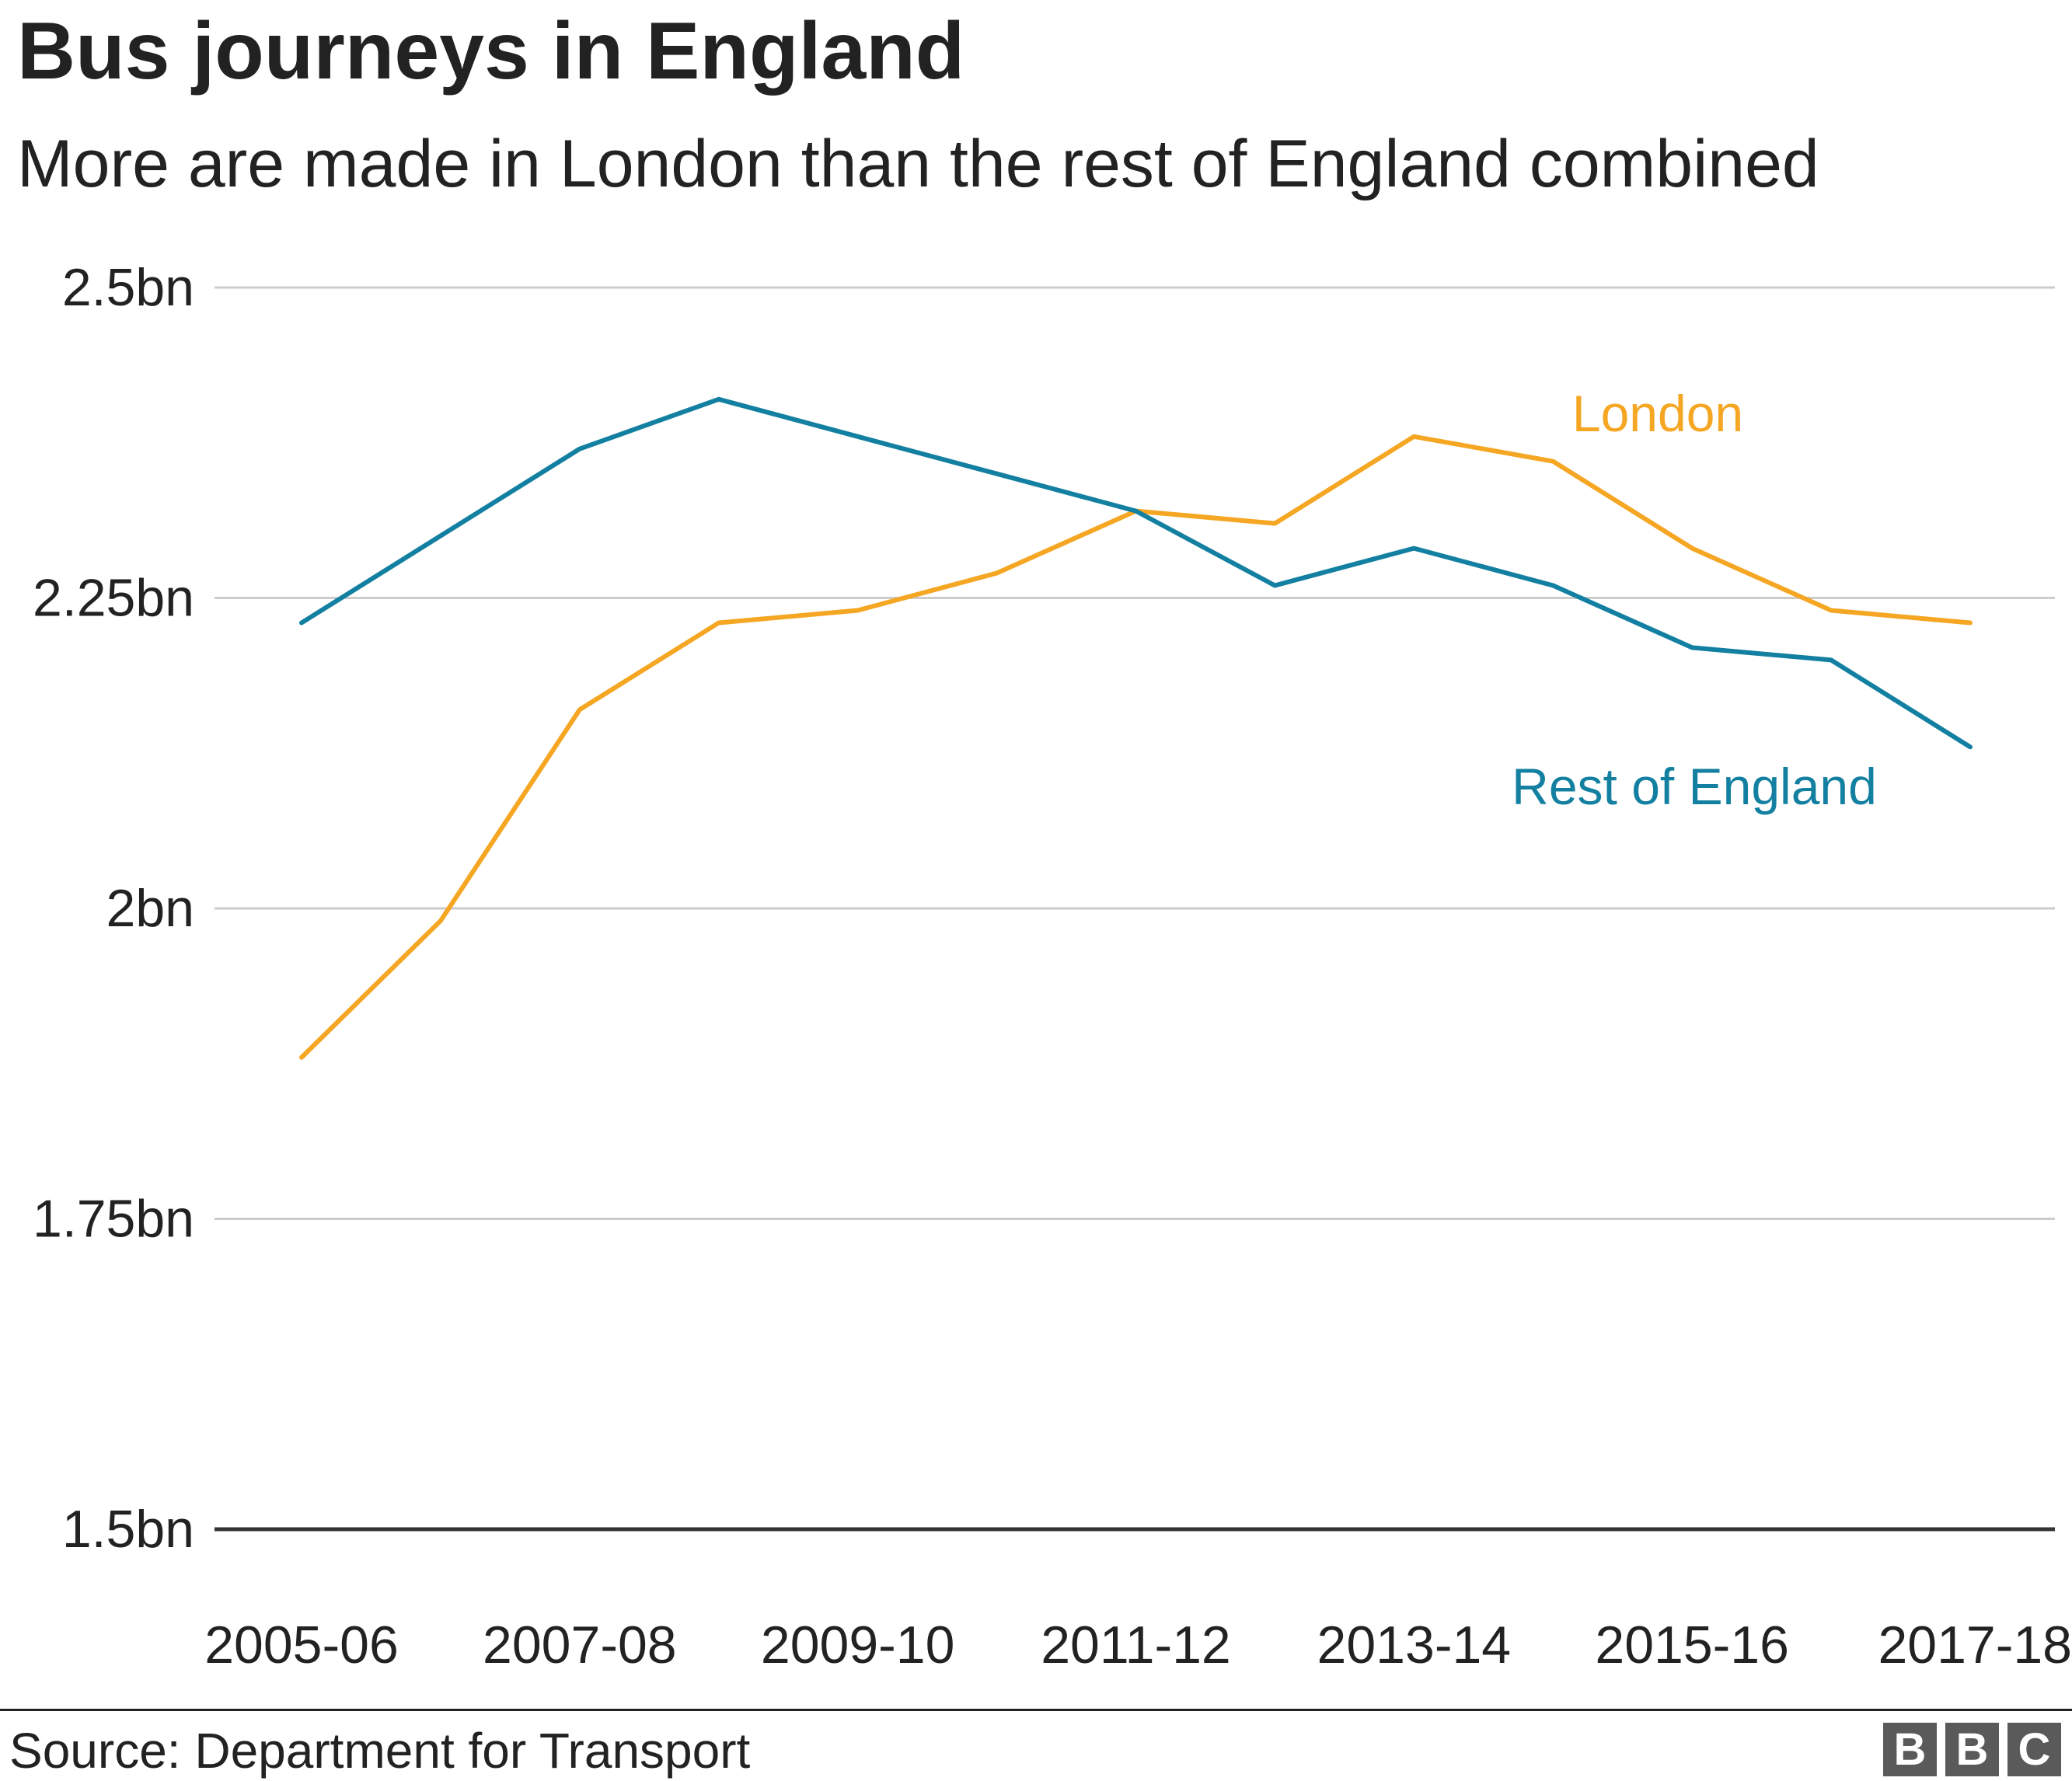  Describe the element at coordinates (301, 1645) in the screenshot. I see `x-tick-label: 2005-06` at that location.